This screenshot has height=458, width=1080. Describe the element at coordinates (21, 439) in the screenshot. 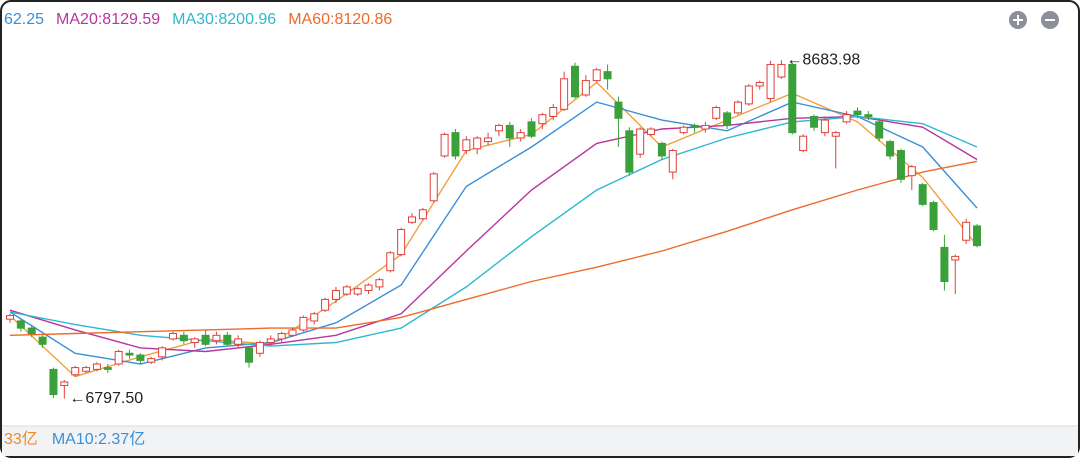

I see `volume-label: 33亿` at that location.